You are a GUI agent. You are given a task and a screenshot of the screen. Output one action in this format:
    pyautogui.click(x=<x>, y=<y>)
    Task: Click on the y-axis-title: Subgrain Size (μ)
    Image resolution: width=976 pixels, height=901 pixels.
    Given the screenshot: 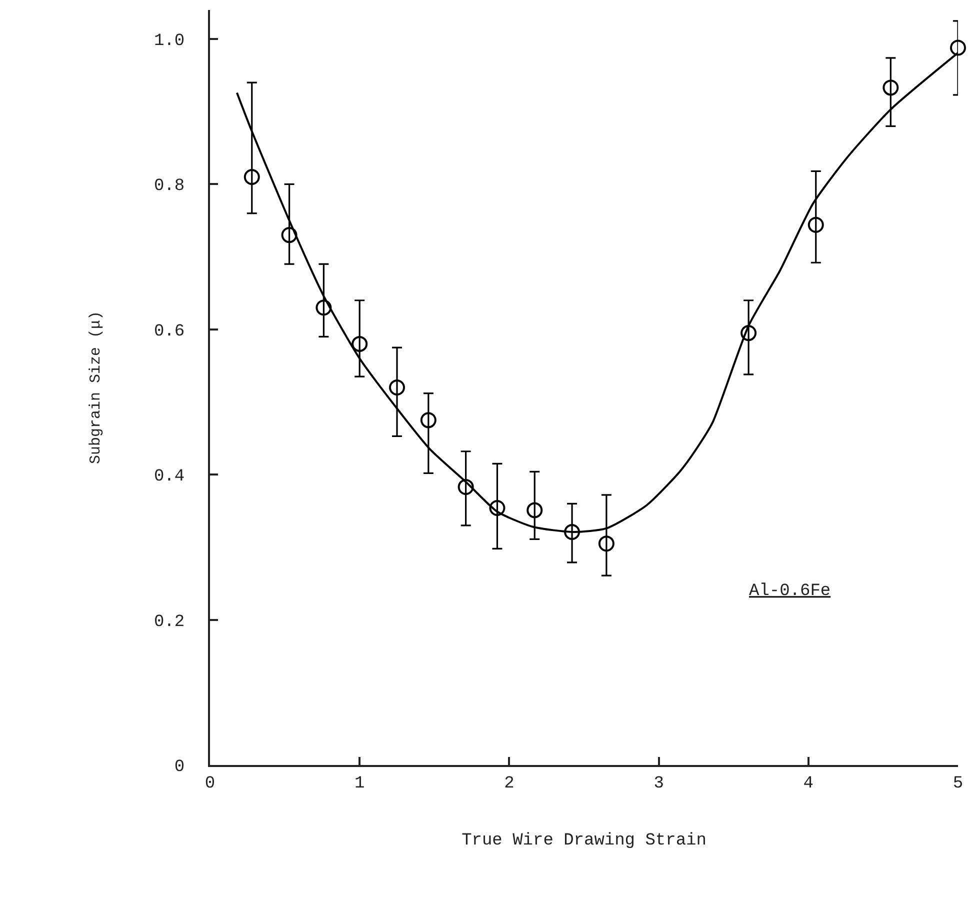 What is the action you would take?
    pyautogui.click(x=96, y=387)
    